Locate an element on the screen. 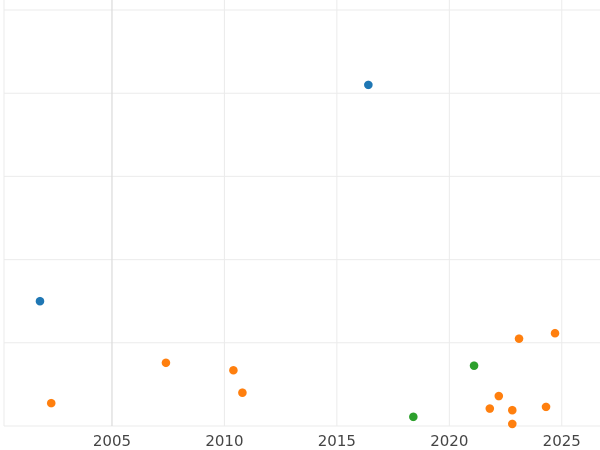 The image size is (600, 450). x-tick-label-2015: 2015 is located at coordinates (337, 441).